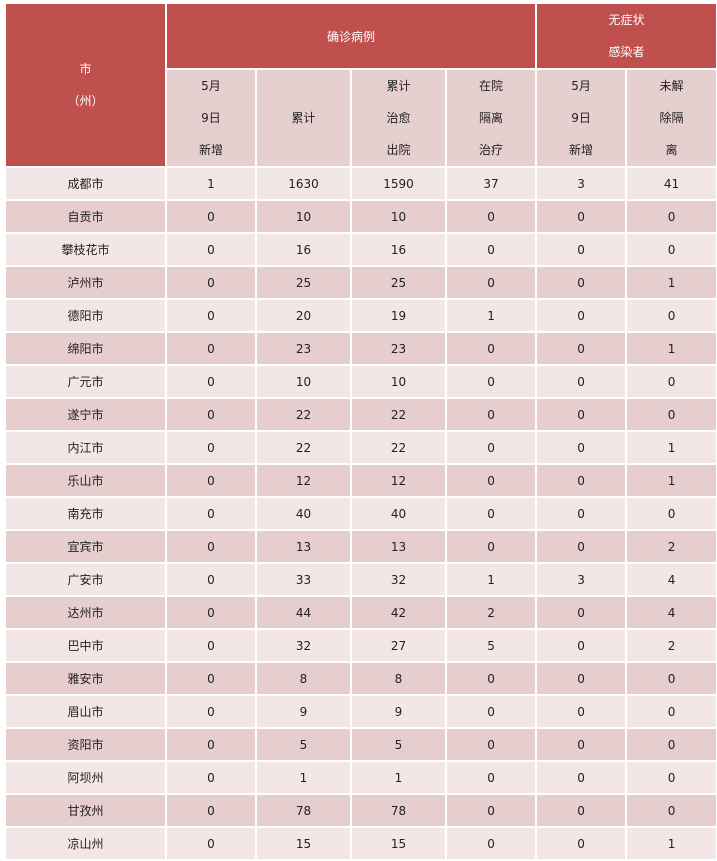 The image size is (717, 861). What do you see at coordinates (671, 150) in the screenshot?
I see `header-line: 离` at bounding box center [671, 150].